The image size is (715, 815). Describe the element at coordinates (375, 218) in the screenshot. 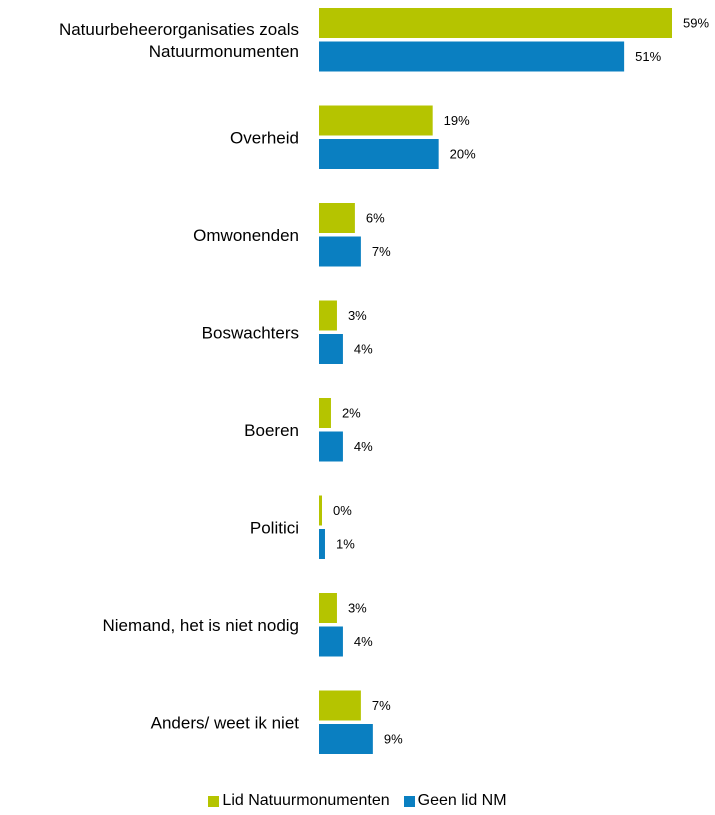

I see `data-label: 6%` at that location.